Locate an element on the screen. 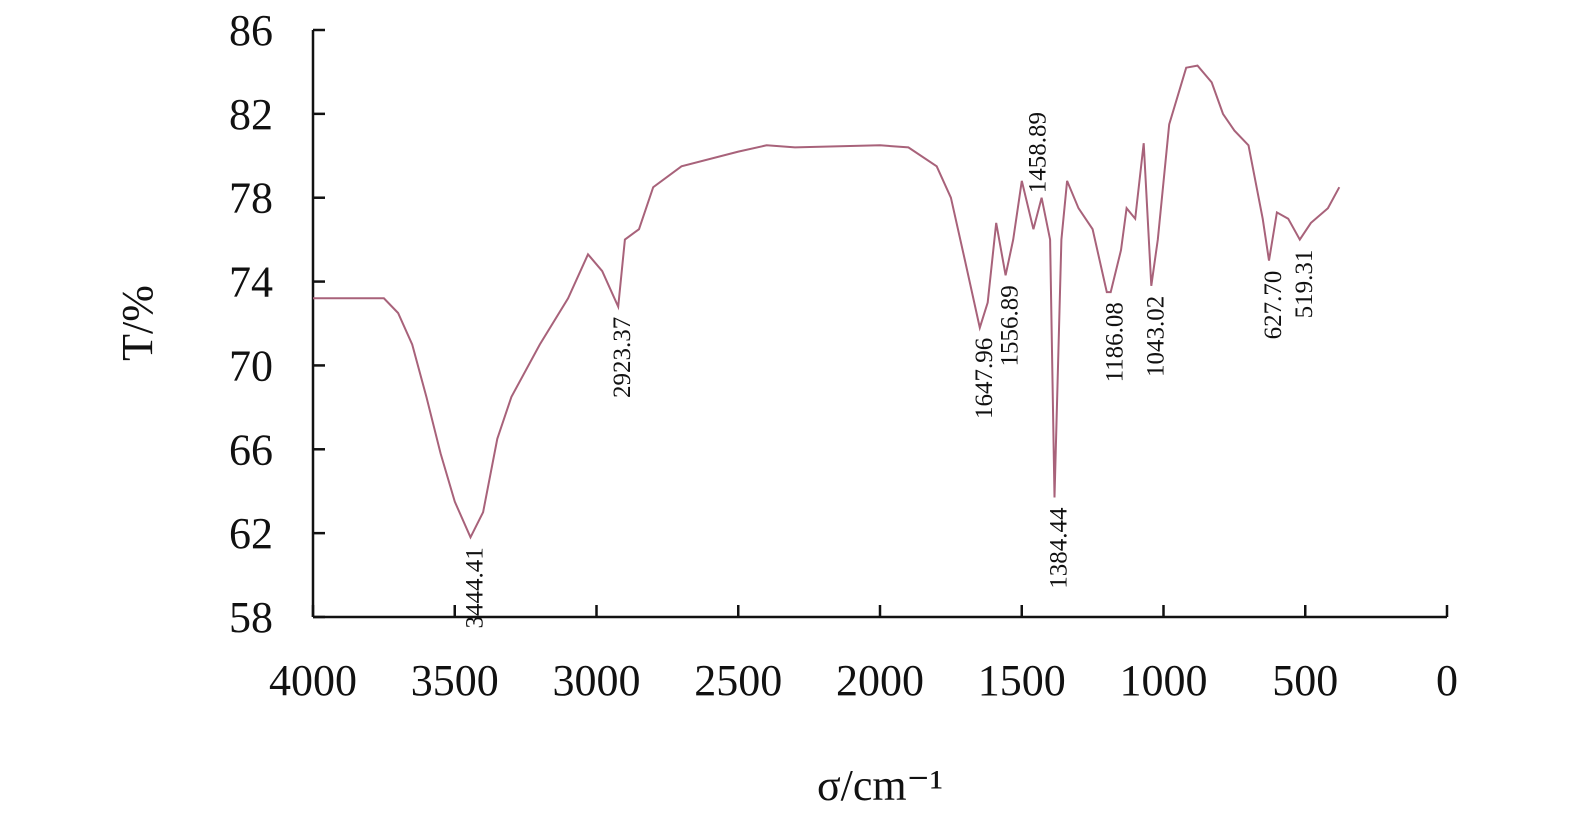  peak-label: 1556.89 is located at coordinates (1010, 325).